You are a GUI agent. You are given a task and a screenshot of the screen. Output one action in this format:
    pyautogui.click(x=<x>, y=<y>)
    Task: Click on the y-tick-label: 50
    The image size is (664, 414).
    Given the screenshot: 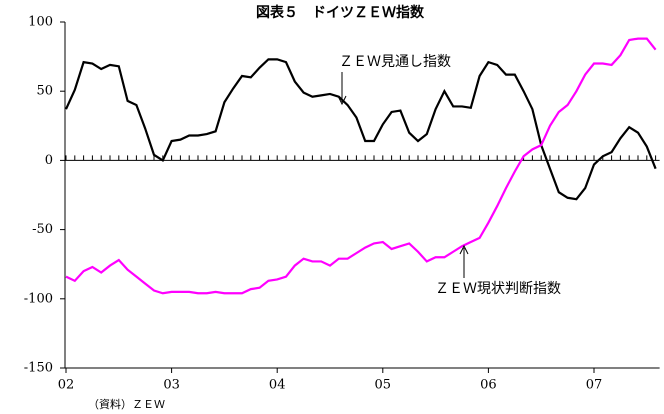 What is the action you would take?
    pyautogui.click(x=44, y=91)
    